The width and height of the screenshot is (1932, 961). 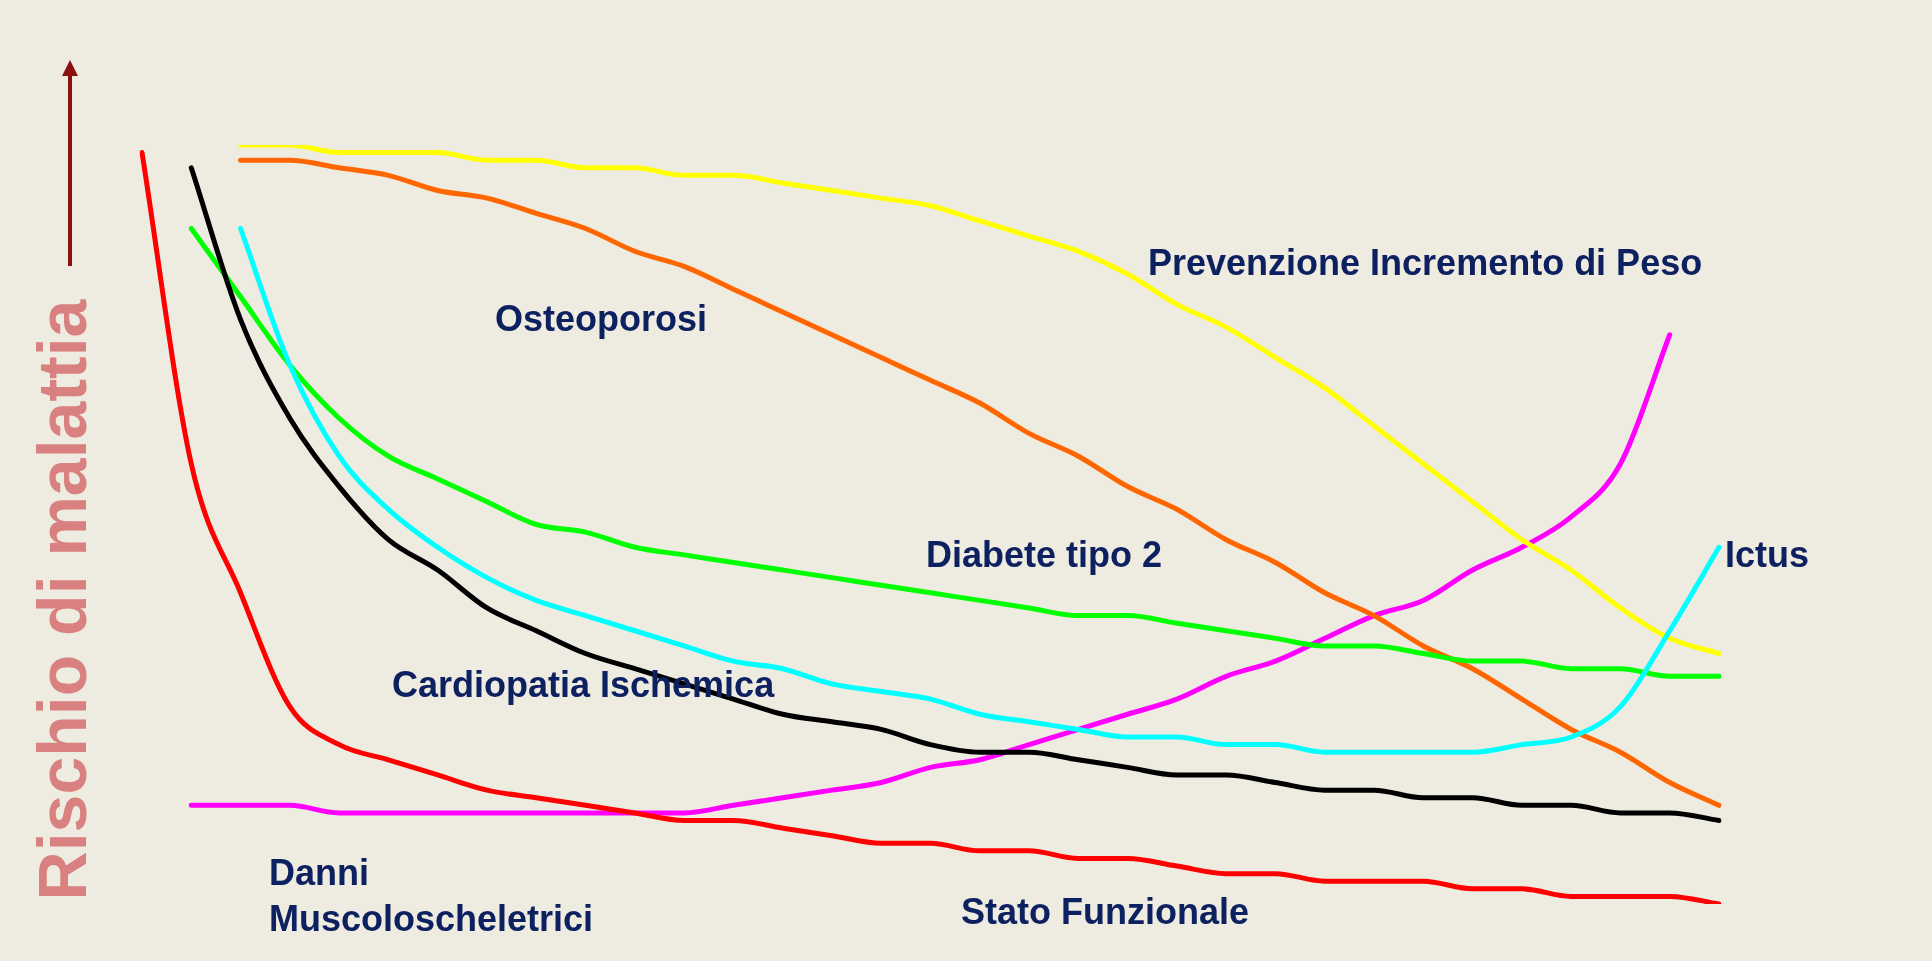 What do you see at coordinates (62, 600) in the screenshot?
I see `y-axis-title: Rischio di malattia` at bounding box center [62, 600].